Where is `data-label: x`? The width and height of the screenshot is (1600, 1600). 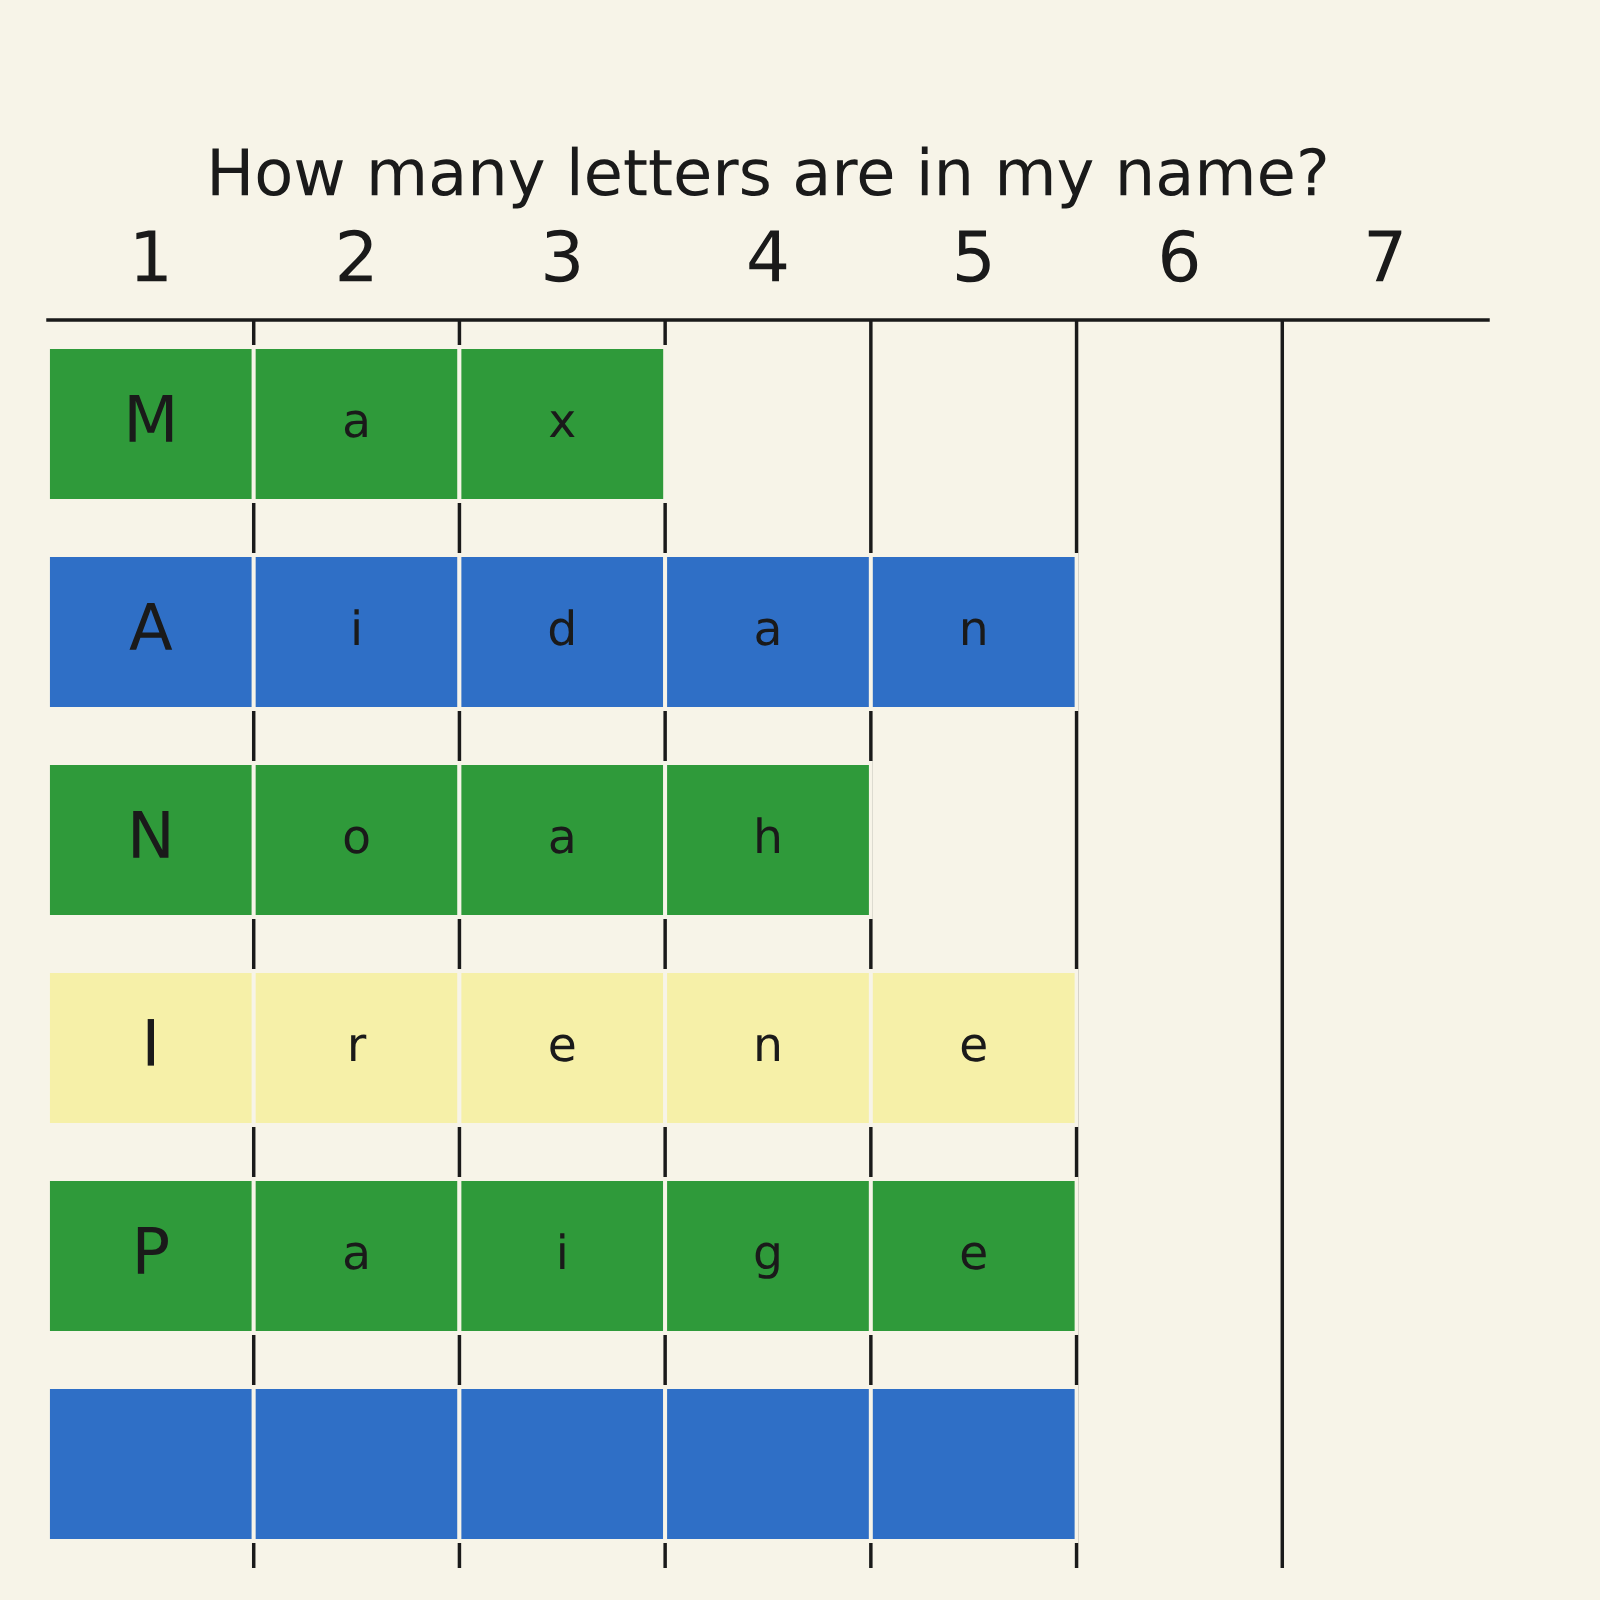
data-label: x is located at coordinates (562, 424).